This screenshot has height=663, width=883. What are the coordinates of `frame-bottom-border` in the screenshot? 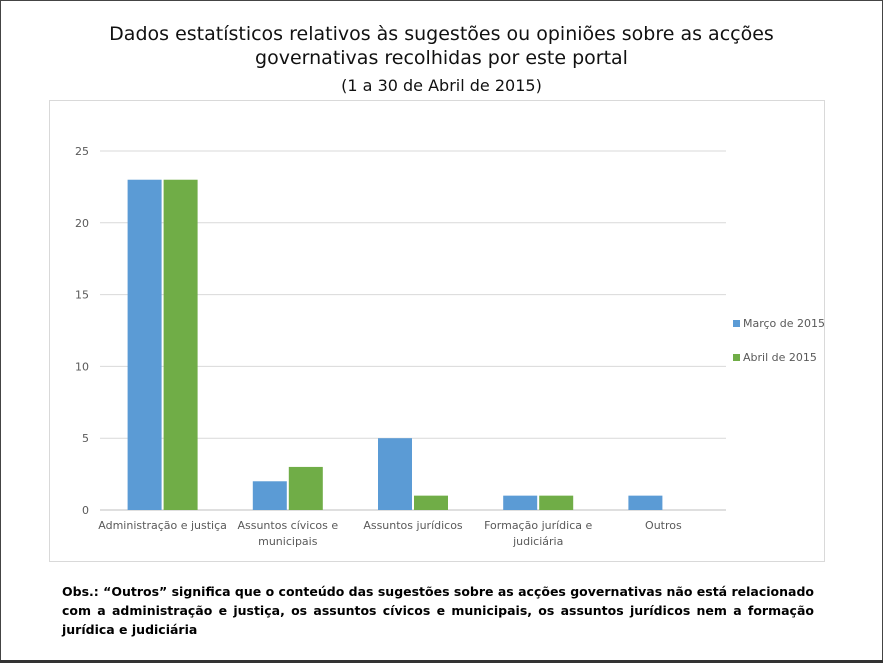 It's located at (441, 661).